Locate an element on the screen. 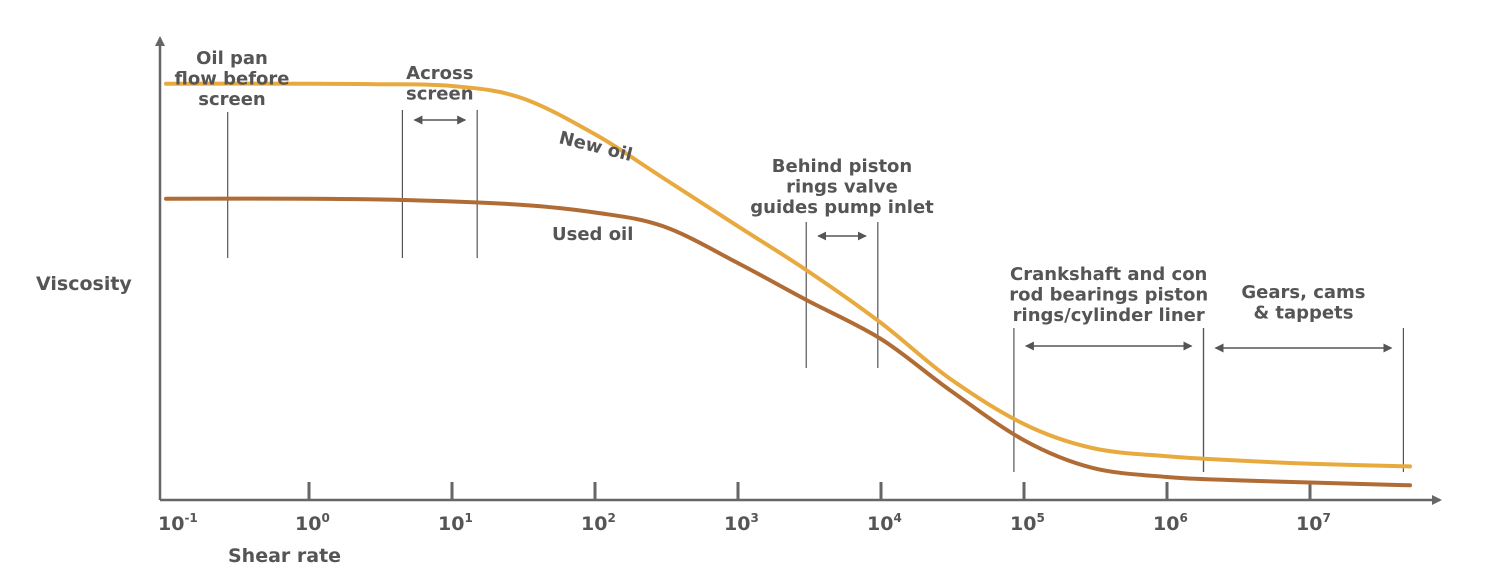 Image resolution: width=1502 pixels, height=580 pixels. x-tick-label: 101 is located at coordinates (455, 523).